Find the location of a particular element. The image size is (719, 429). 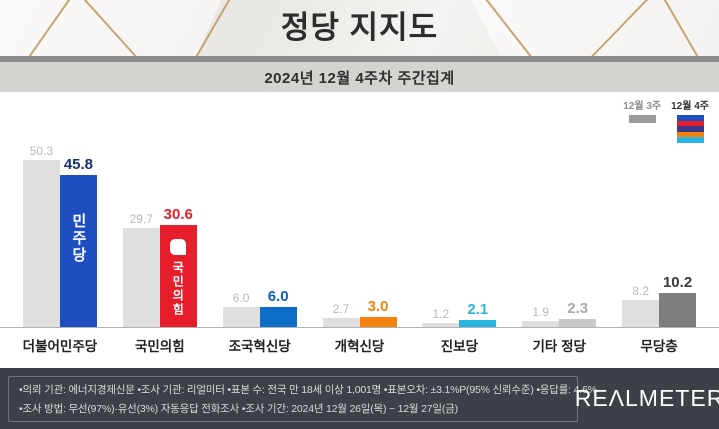

bar-column-week4: 6.0 is located at coordinates (278, 307).